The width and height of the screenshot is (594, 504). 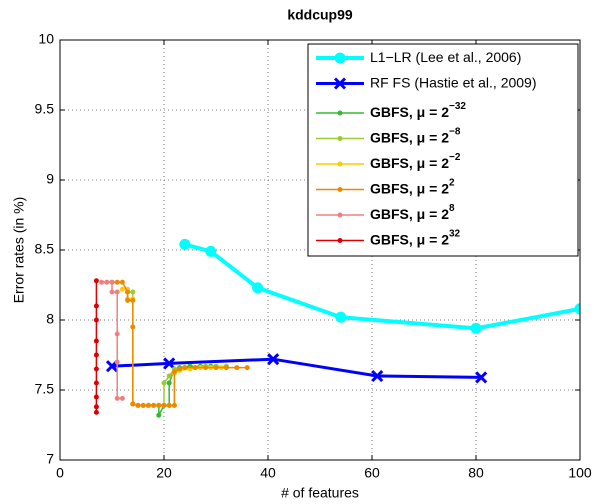 I want to click on x-tick-label: 60, so click(x=372, y=473).